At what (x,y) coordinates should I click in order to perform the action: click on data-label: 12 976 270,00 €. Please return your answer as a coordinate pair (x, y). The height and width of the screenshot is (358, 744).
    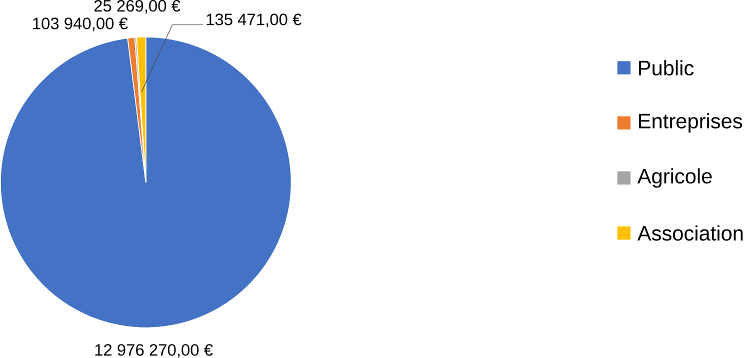
    Looking at the image, I should click on (154, 351).